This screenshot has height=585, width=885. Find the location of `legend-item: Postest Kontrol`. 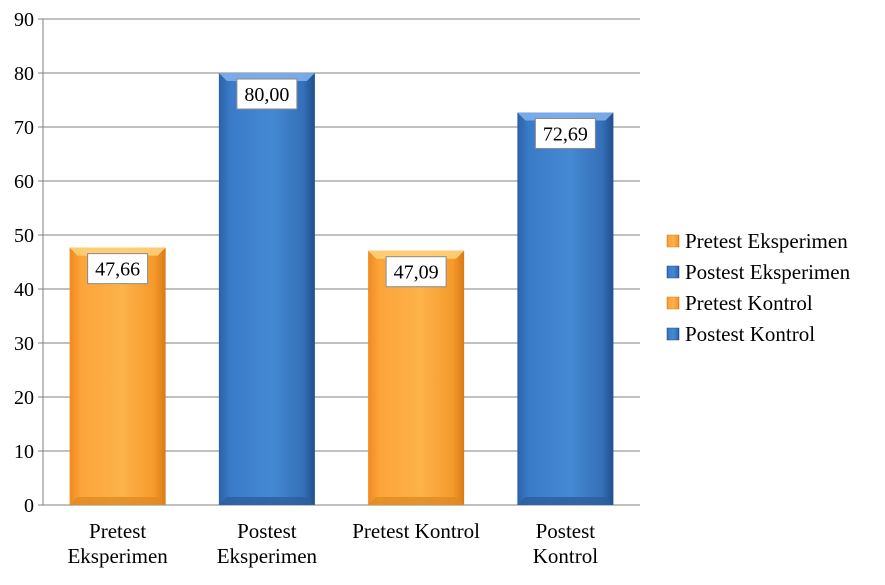

legend-item: Postest Kontrol is located at coordinates (740, 334).